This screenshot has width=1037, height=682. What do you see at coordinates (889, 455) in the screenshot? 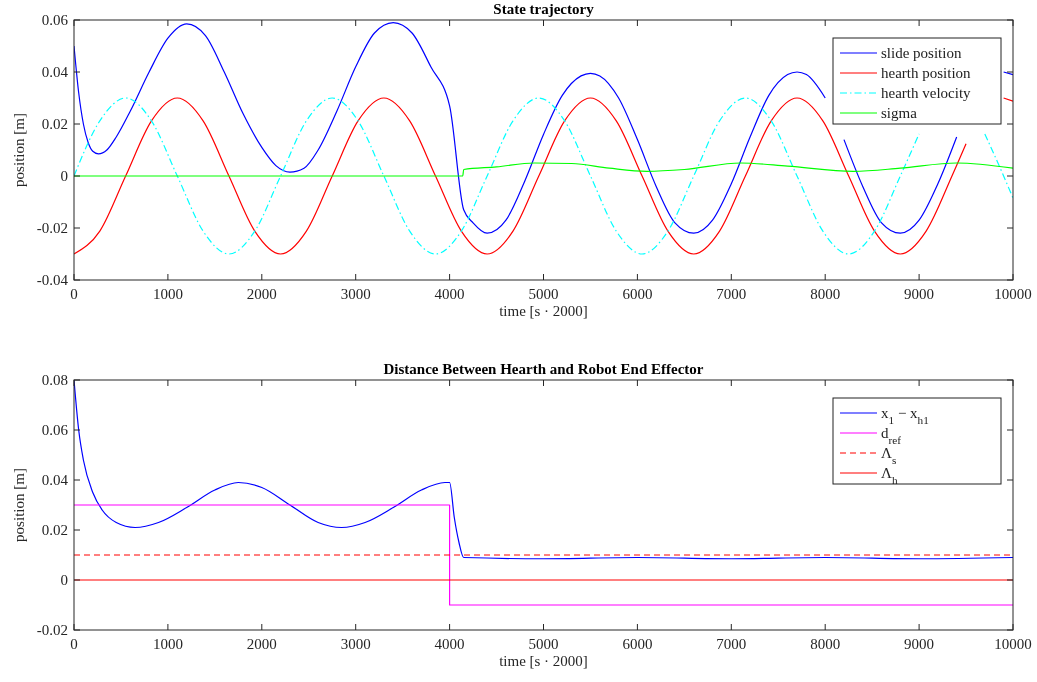
I see `legend-label: Λ$_{s}$` at bounding box center [889, 455].